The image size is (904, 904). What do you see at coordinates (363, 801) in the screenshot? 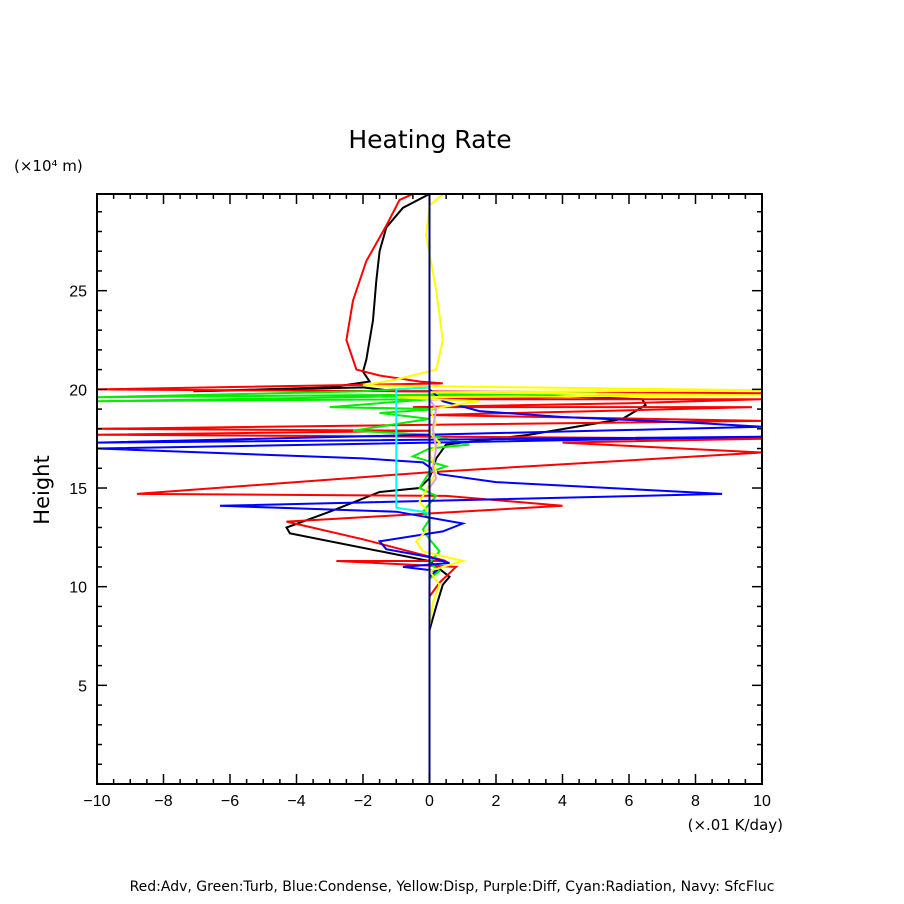
I see `x-tick-label: −2` at bounding box center [363, 801].